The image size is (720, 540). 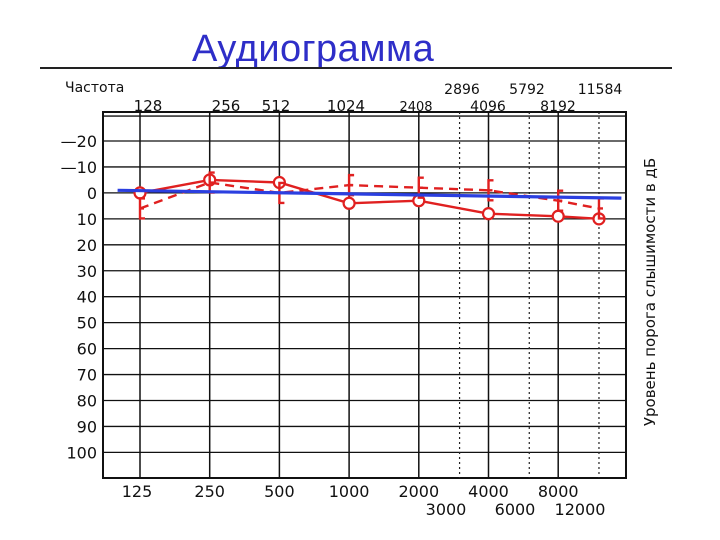 I want to click on y-tick-label: 50, so click(x=87, y=323).